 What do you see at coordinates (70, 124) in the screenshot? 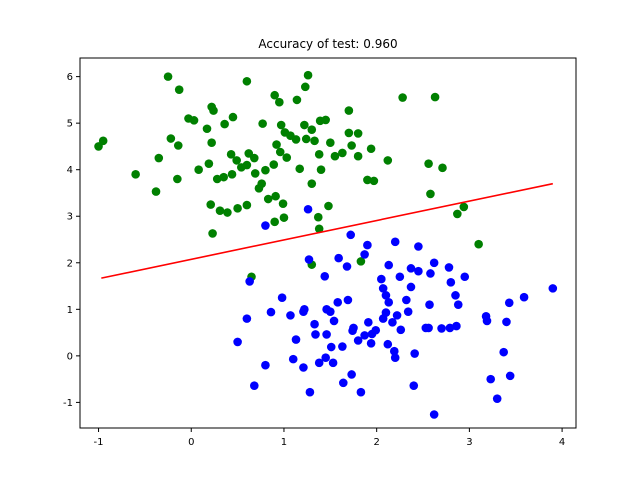
I see `y-tick-label: 5` at bounding box center [70, 124].